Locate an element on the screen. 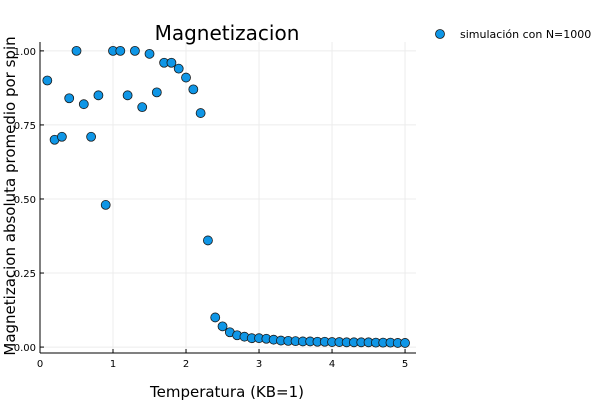 This screenshot has width=600, height=400. y-tick-label: 1.00 is located at coordinates (25, 52).